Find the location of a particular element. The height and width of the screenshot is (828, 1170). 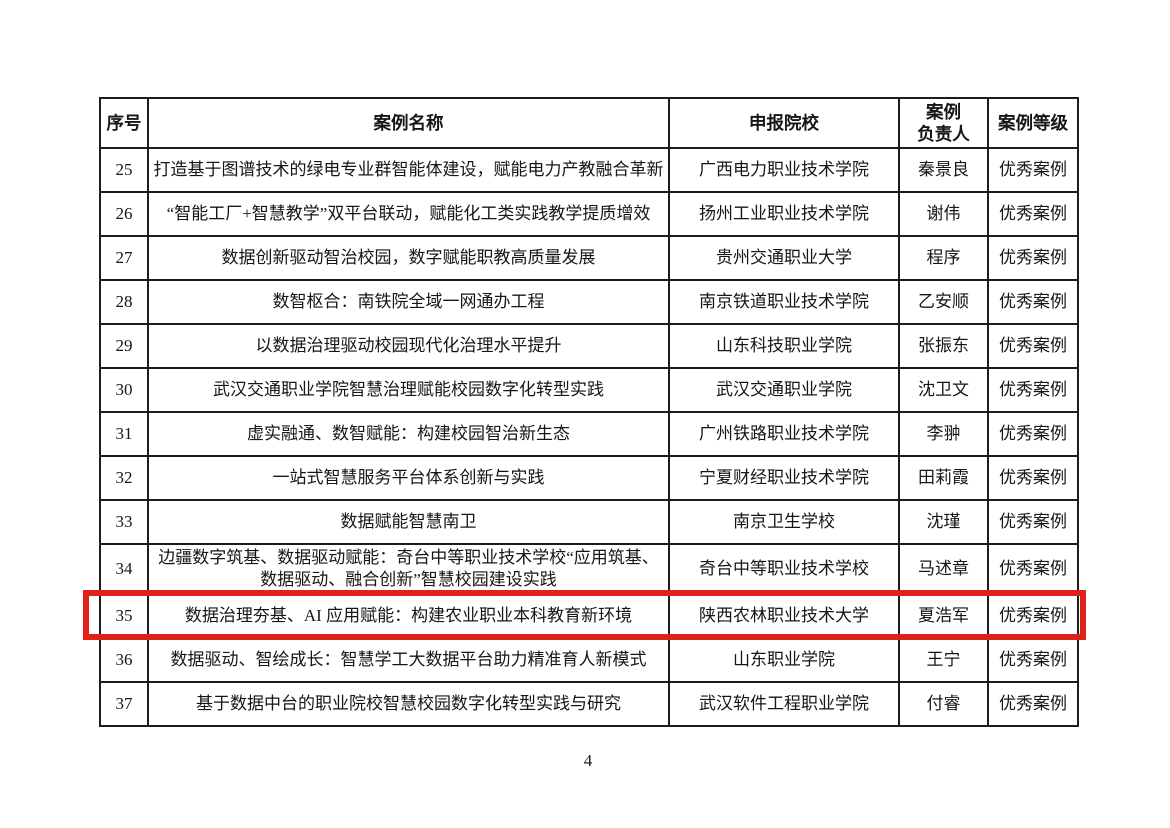

case-number: 30 is located at coordinates (124, 390).